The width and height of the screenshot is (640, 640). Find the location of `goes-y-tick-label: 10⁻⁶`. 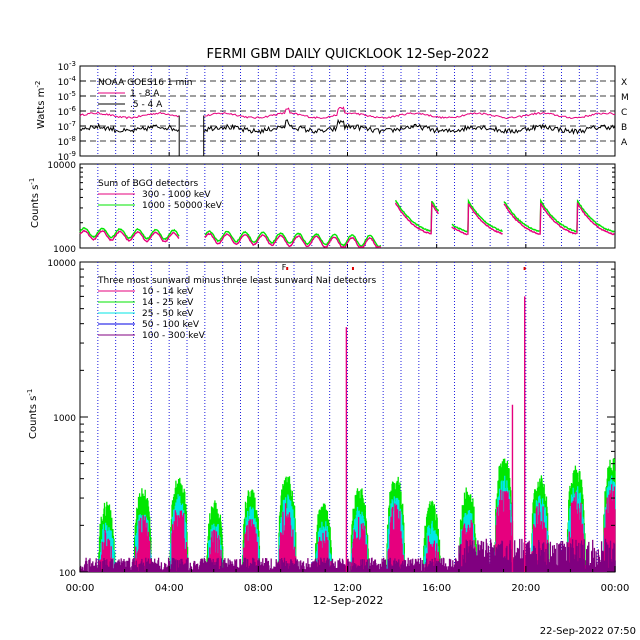

goes-y-tick-label: 10⁻⁶ is located at coordinates (67, 111).